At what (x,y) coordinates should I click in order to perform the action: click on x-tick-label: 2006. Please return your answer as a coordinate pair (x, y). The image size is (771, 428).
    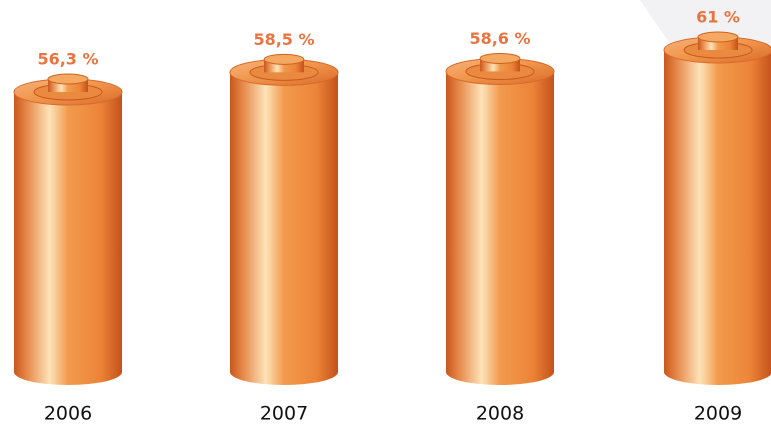
    Looking at the image, I should click on (68, 414).